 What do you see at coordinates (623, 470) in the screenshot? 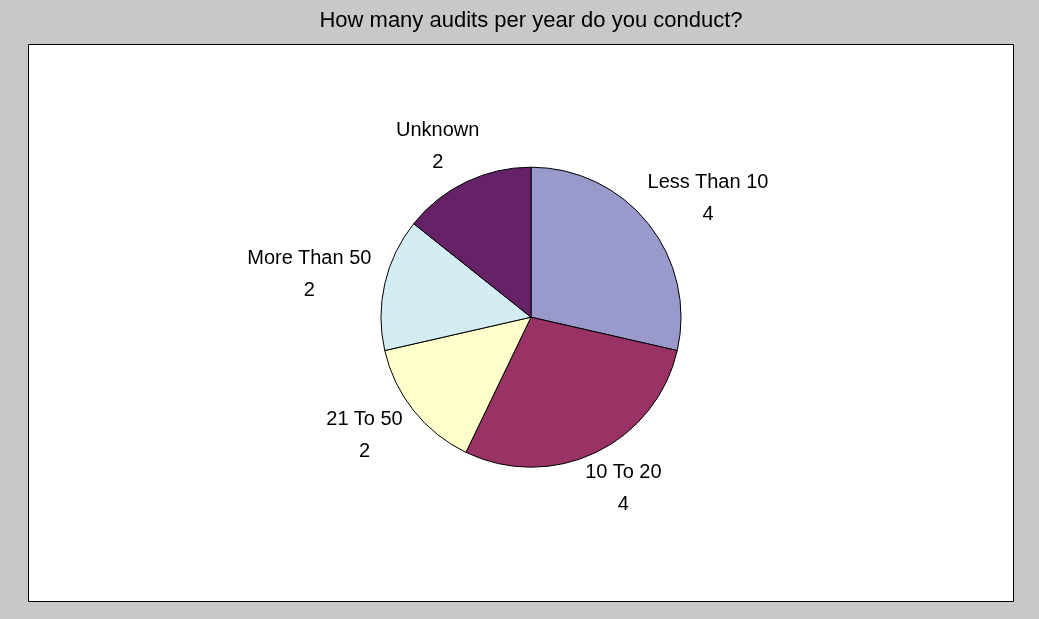
I see `slice-label: 10 To 20` at bounding box center [623, 470].